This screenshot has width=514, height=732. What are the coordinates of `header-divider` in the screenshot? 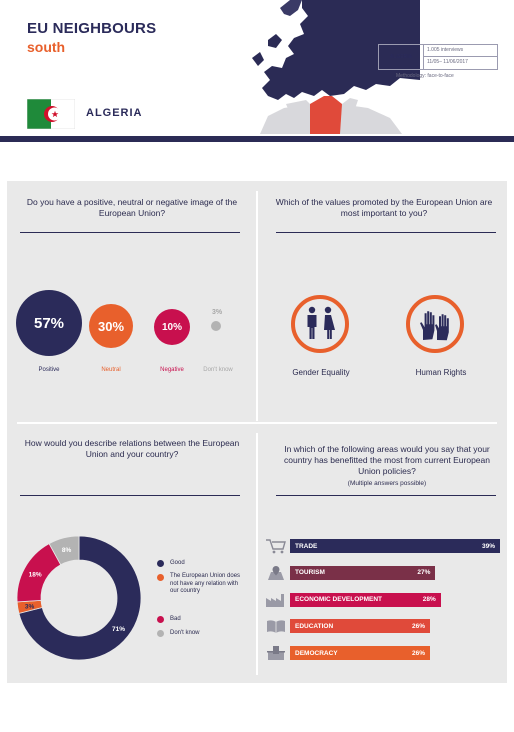 It's located at (257, 139).